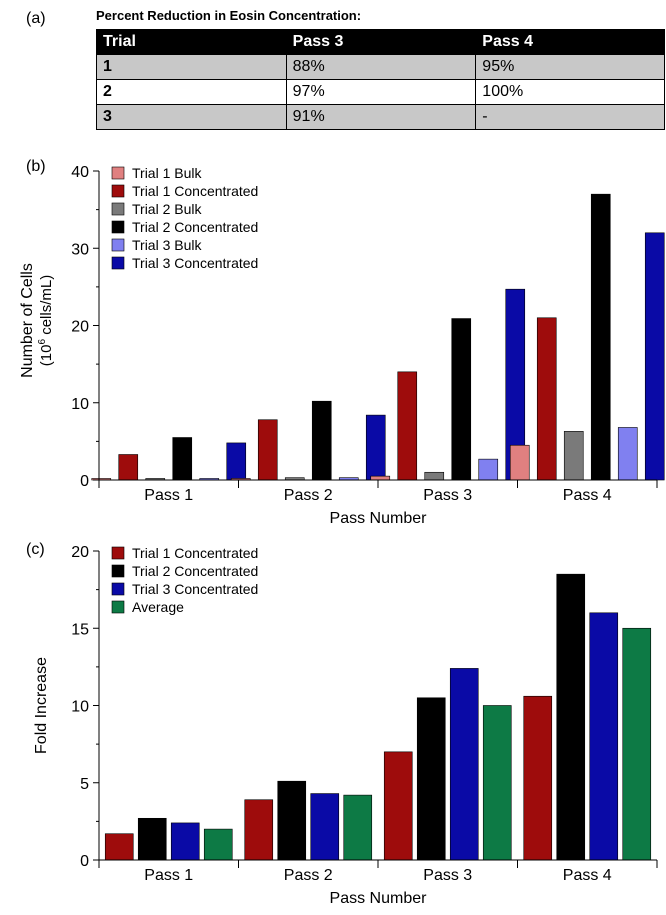  I want to click on legend-label: Average, so click(158, 607).